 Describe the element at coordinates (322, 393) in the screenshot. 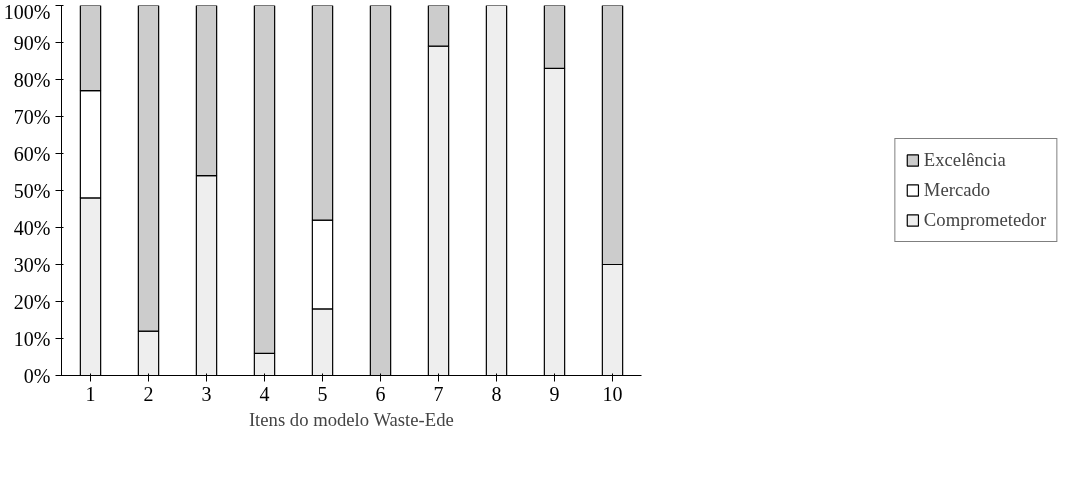

I see `x-tick-label: 5` at that location.